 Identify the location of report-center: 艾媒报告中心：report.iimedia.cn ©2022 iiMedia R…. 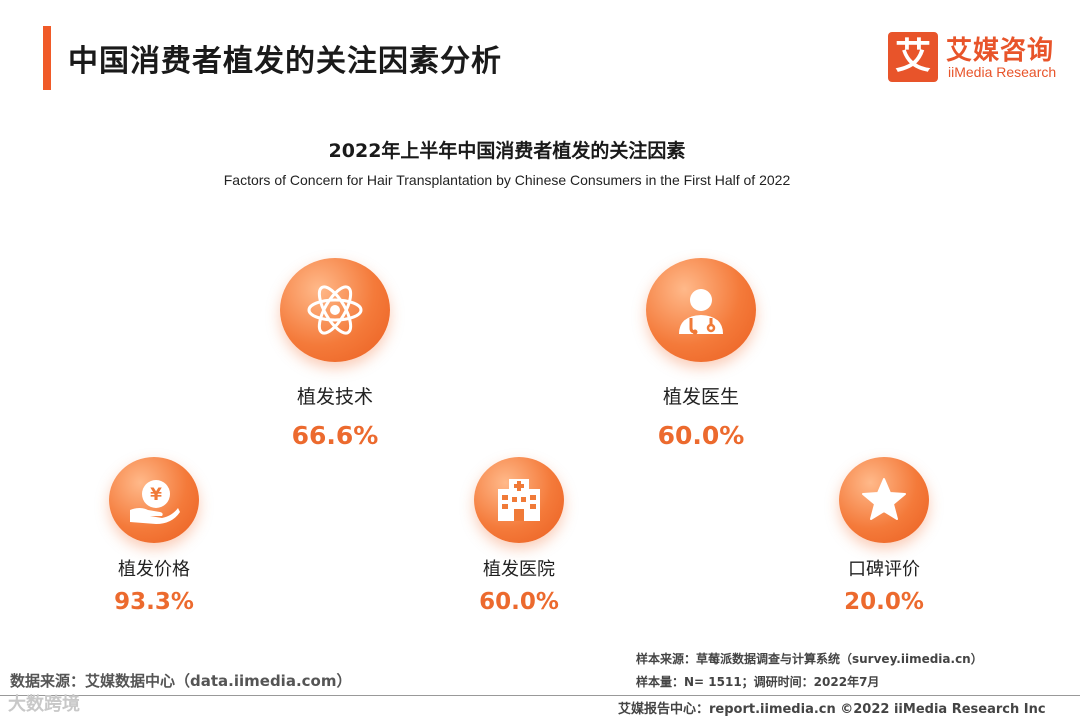
(832, 709).